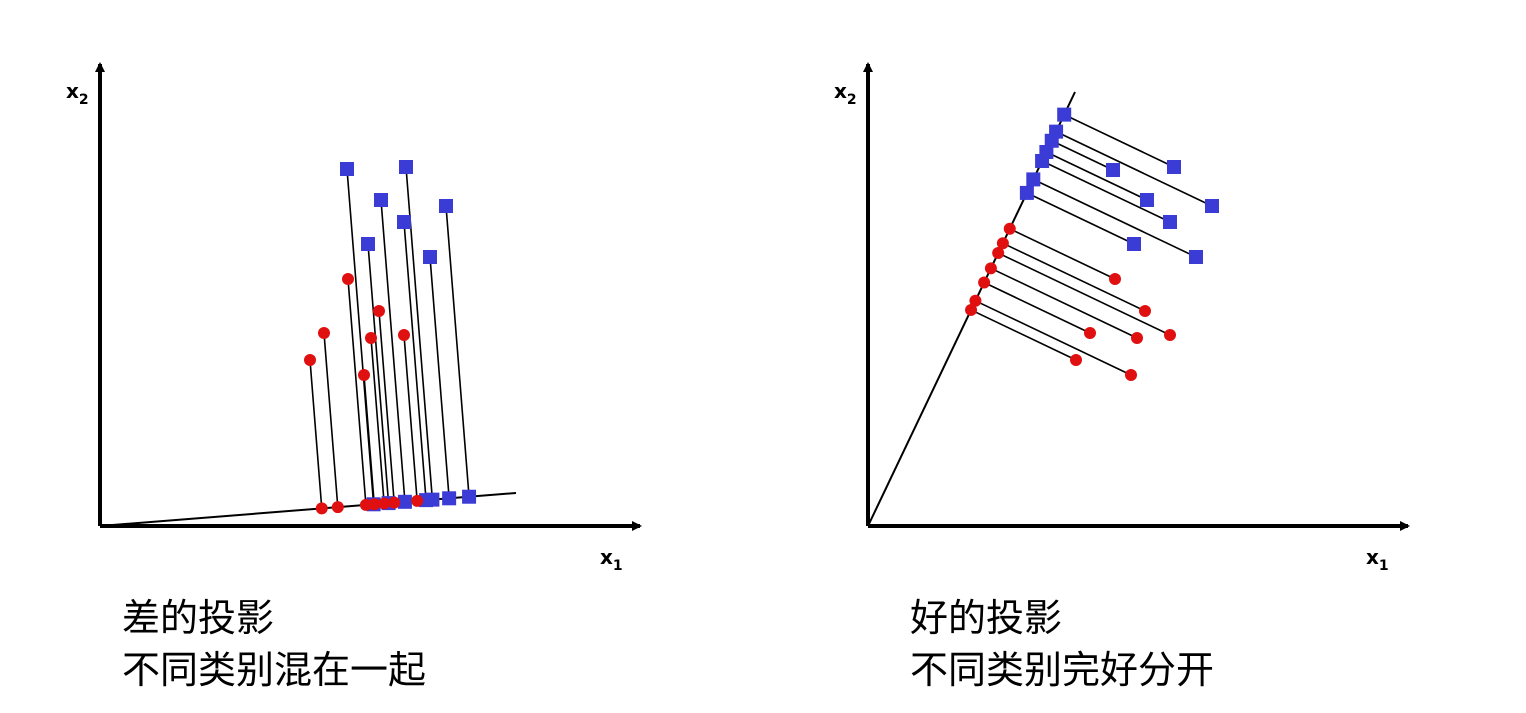 Image resolution: width=1526 pixels, height=713 pixels. I want to click on caption-subtitle: 不同类别完好分开, so click(1062, 670).